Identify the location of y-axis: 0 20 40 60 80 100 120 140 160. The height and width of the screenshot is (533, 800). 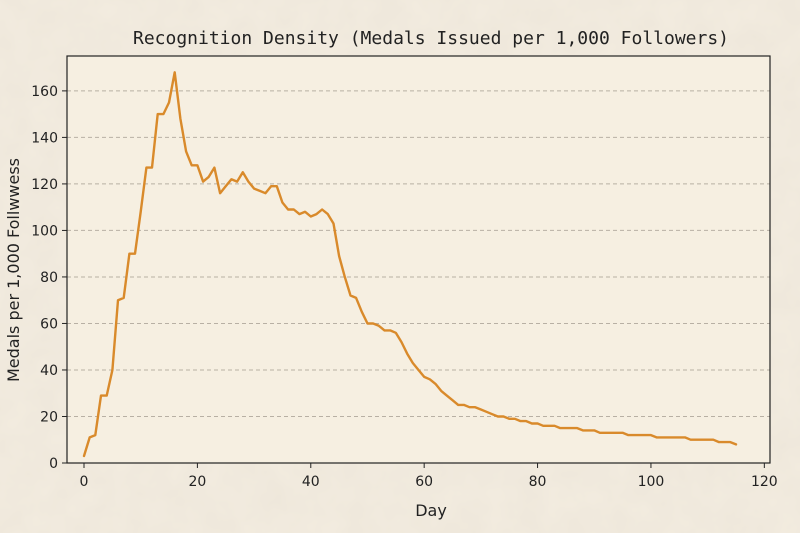
(49, 278).